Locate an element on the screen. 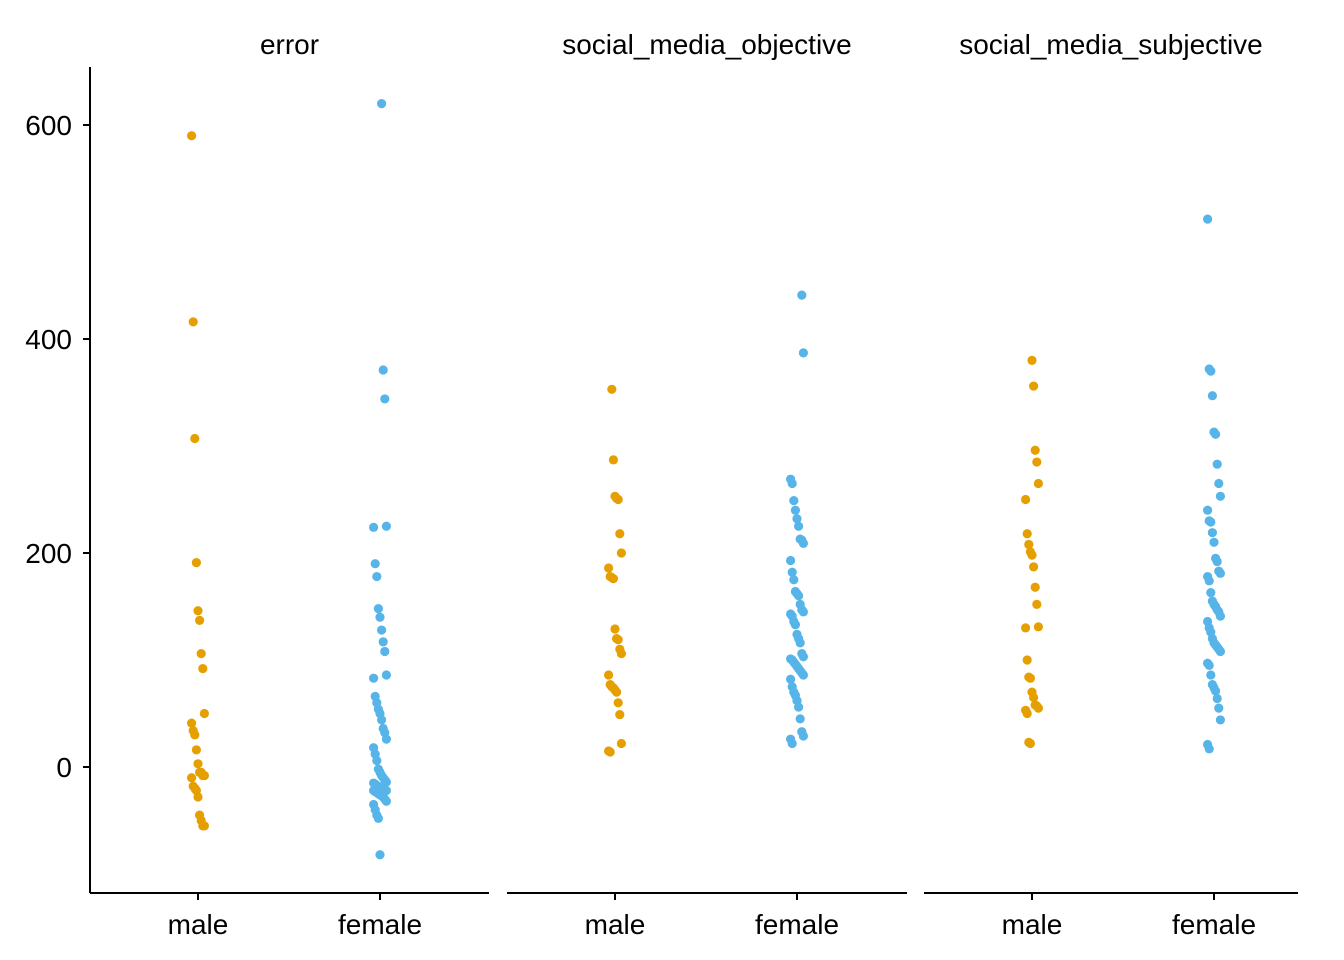 The height and width of the screenshot is (960, 1344). y-tick-label: 0 is located at coordinates (64, 767).